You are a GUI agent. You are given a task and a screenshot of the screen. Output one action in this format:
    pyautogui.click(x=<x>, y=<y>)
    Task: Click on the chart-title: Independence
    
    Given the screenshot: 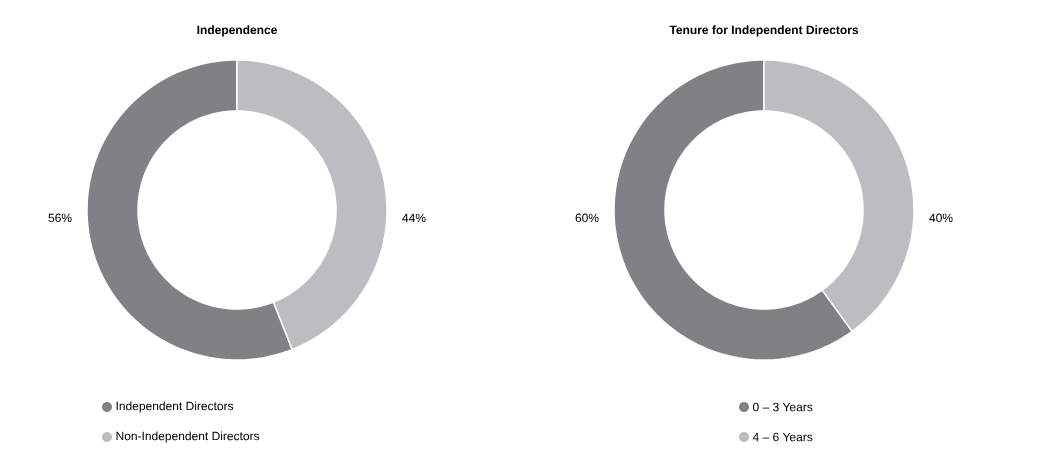 What is the action you would take?
    pyautogui.click(x=237, y=31)
    